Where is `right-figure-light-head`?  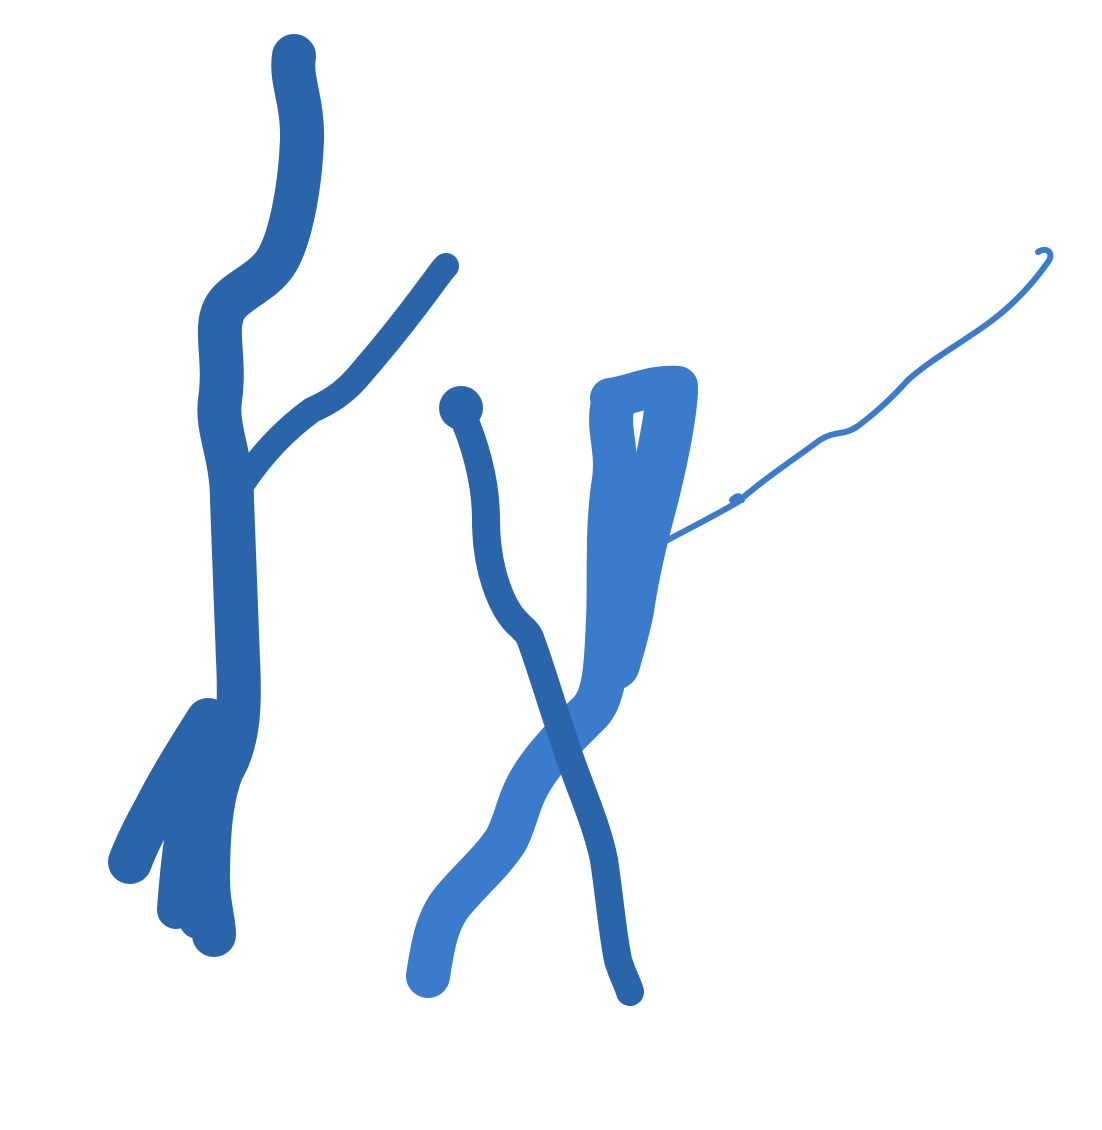
right-figure-light-head is located at coordinates (643, 528).